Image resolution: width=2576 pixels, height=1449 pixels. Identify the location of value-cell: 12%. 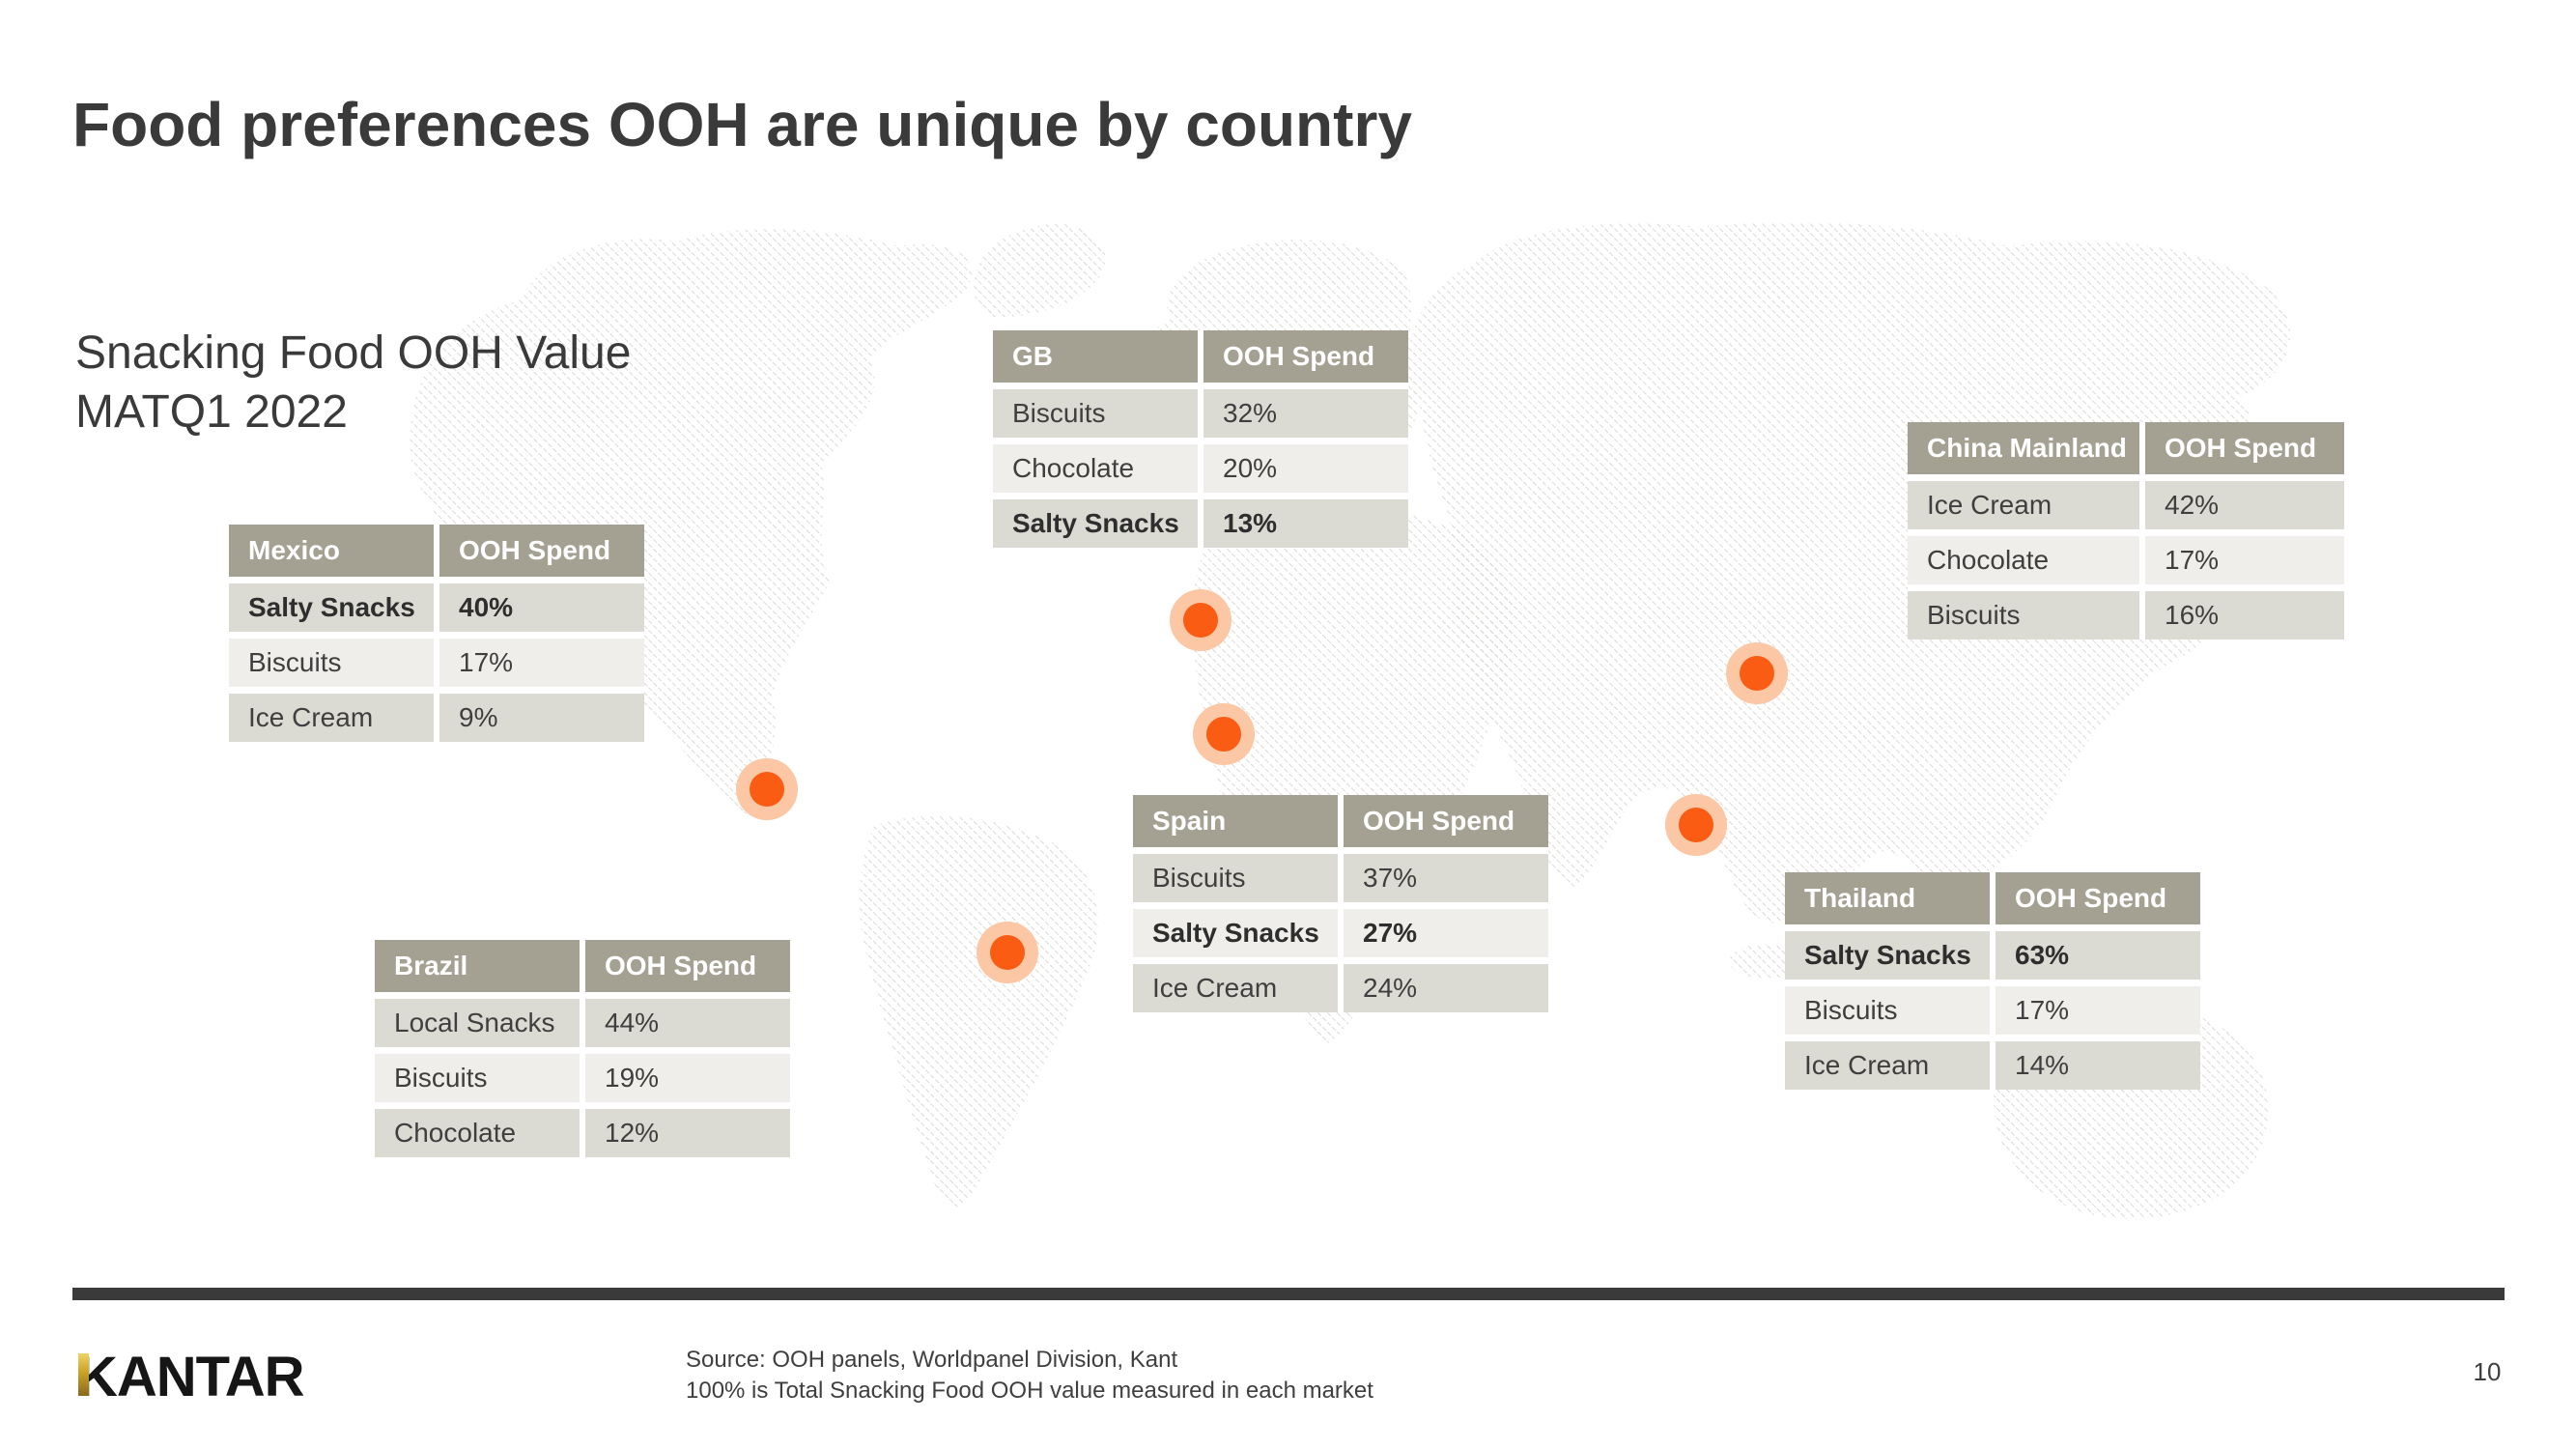
(687, 1133).